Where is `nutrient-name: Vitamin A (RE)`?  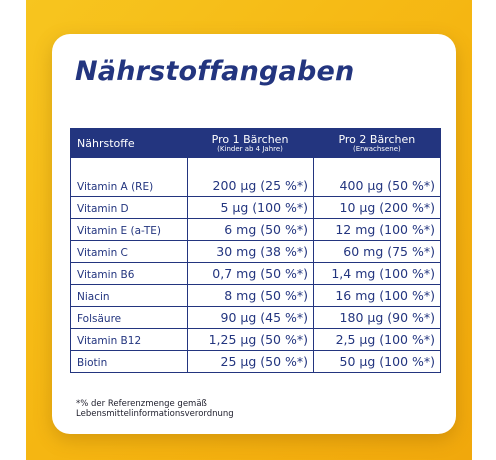
nutrient-name: Vitamin A (RE) is located at coordinates (115, 187).